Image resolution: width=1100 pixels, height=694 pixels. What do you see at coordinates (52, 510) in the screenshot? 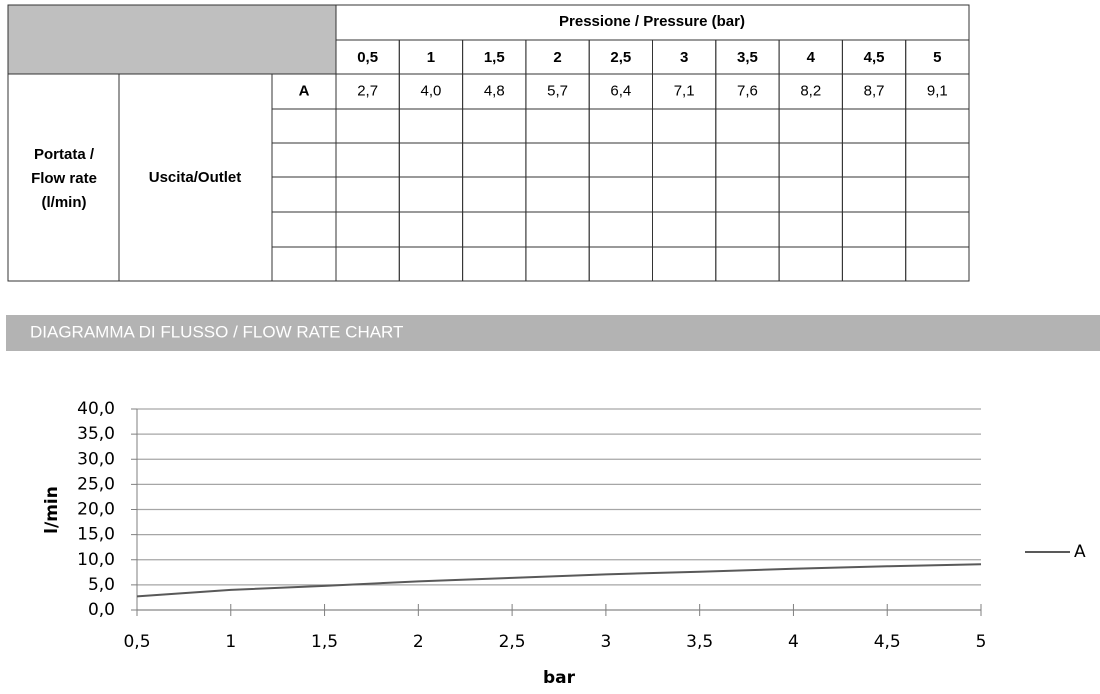
I see `y-axis-label: l/min` at bounding box center [52, 510].